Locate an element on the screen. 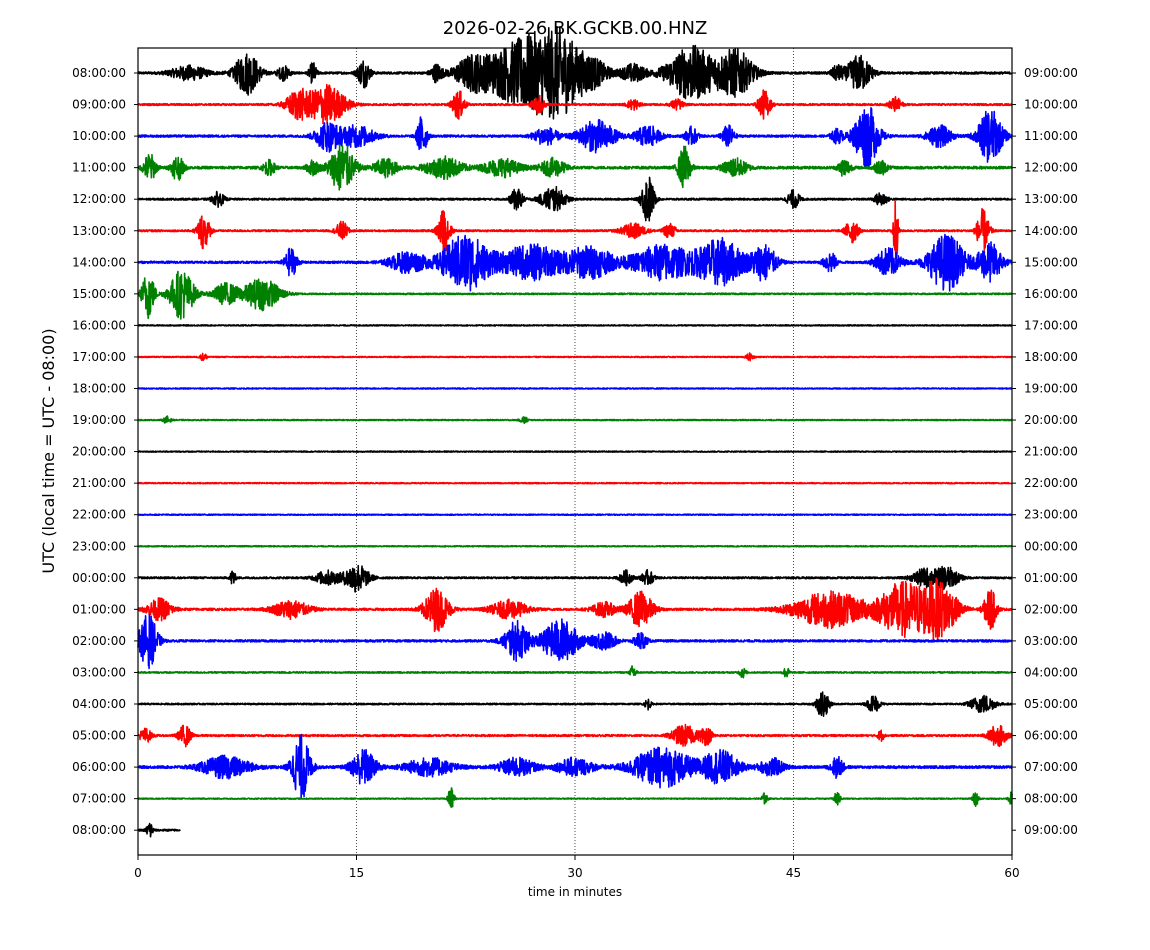  chart-title: 2026-02-26 BK.GCKB.00.HNZ is located at coordinates (575, 28).